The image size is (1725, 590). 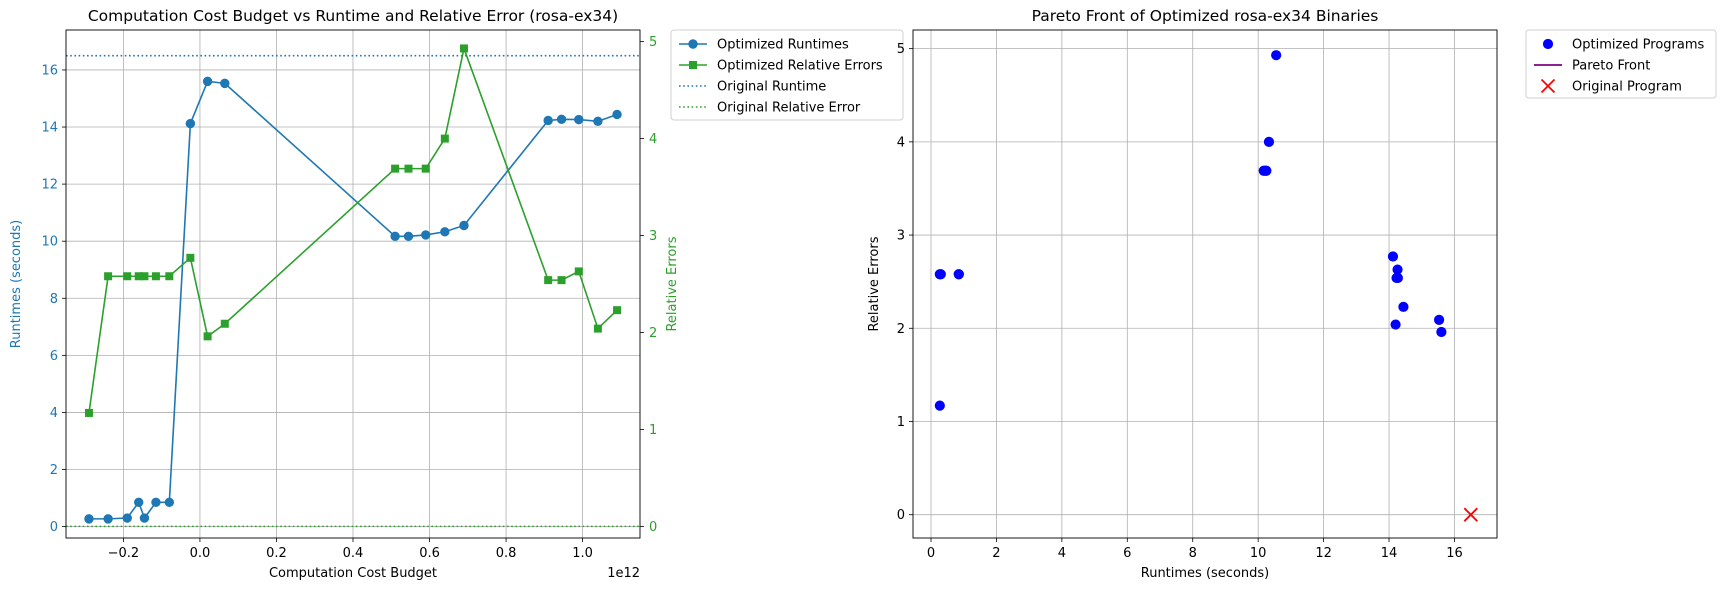 What do you see at coordinates (653, 333) in the screenshot?
I see `chart1-y-tick-label-right: 2` at bounding box center [653, 333].